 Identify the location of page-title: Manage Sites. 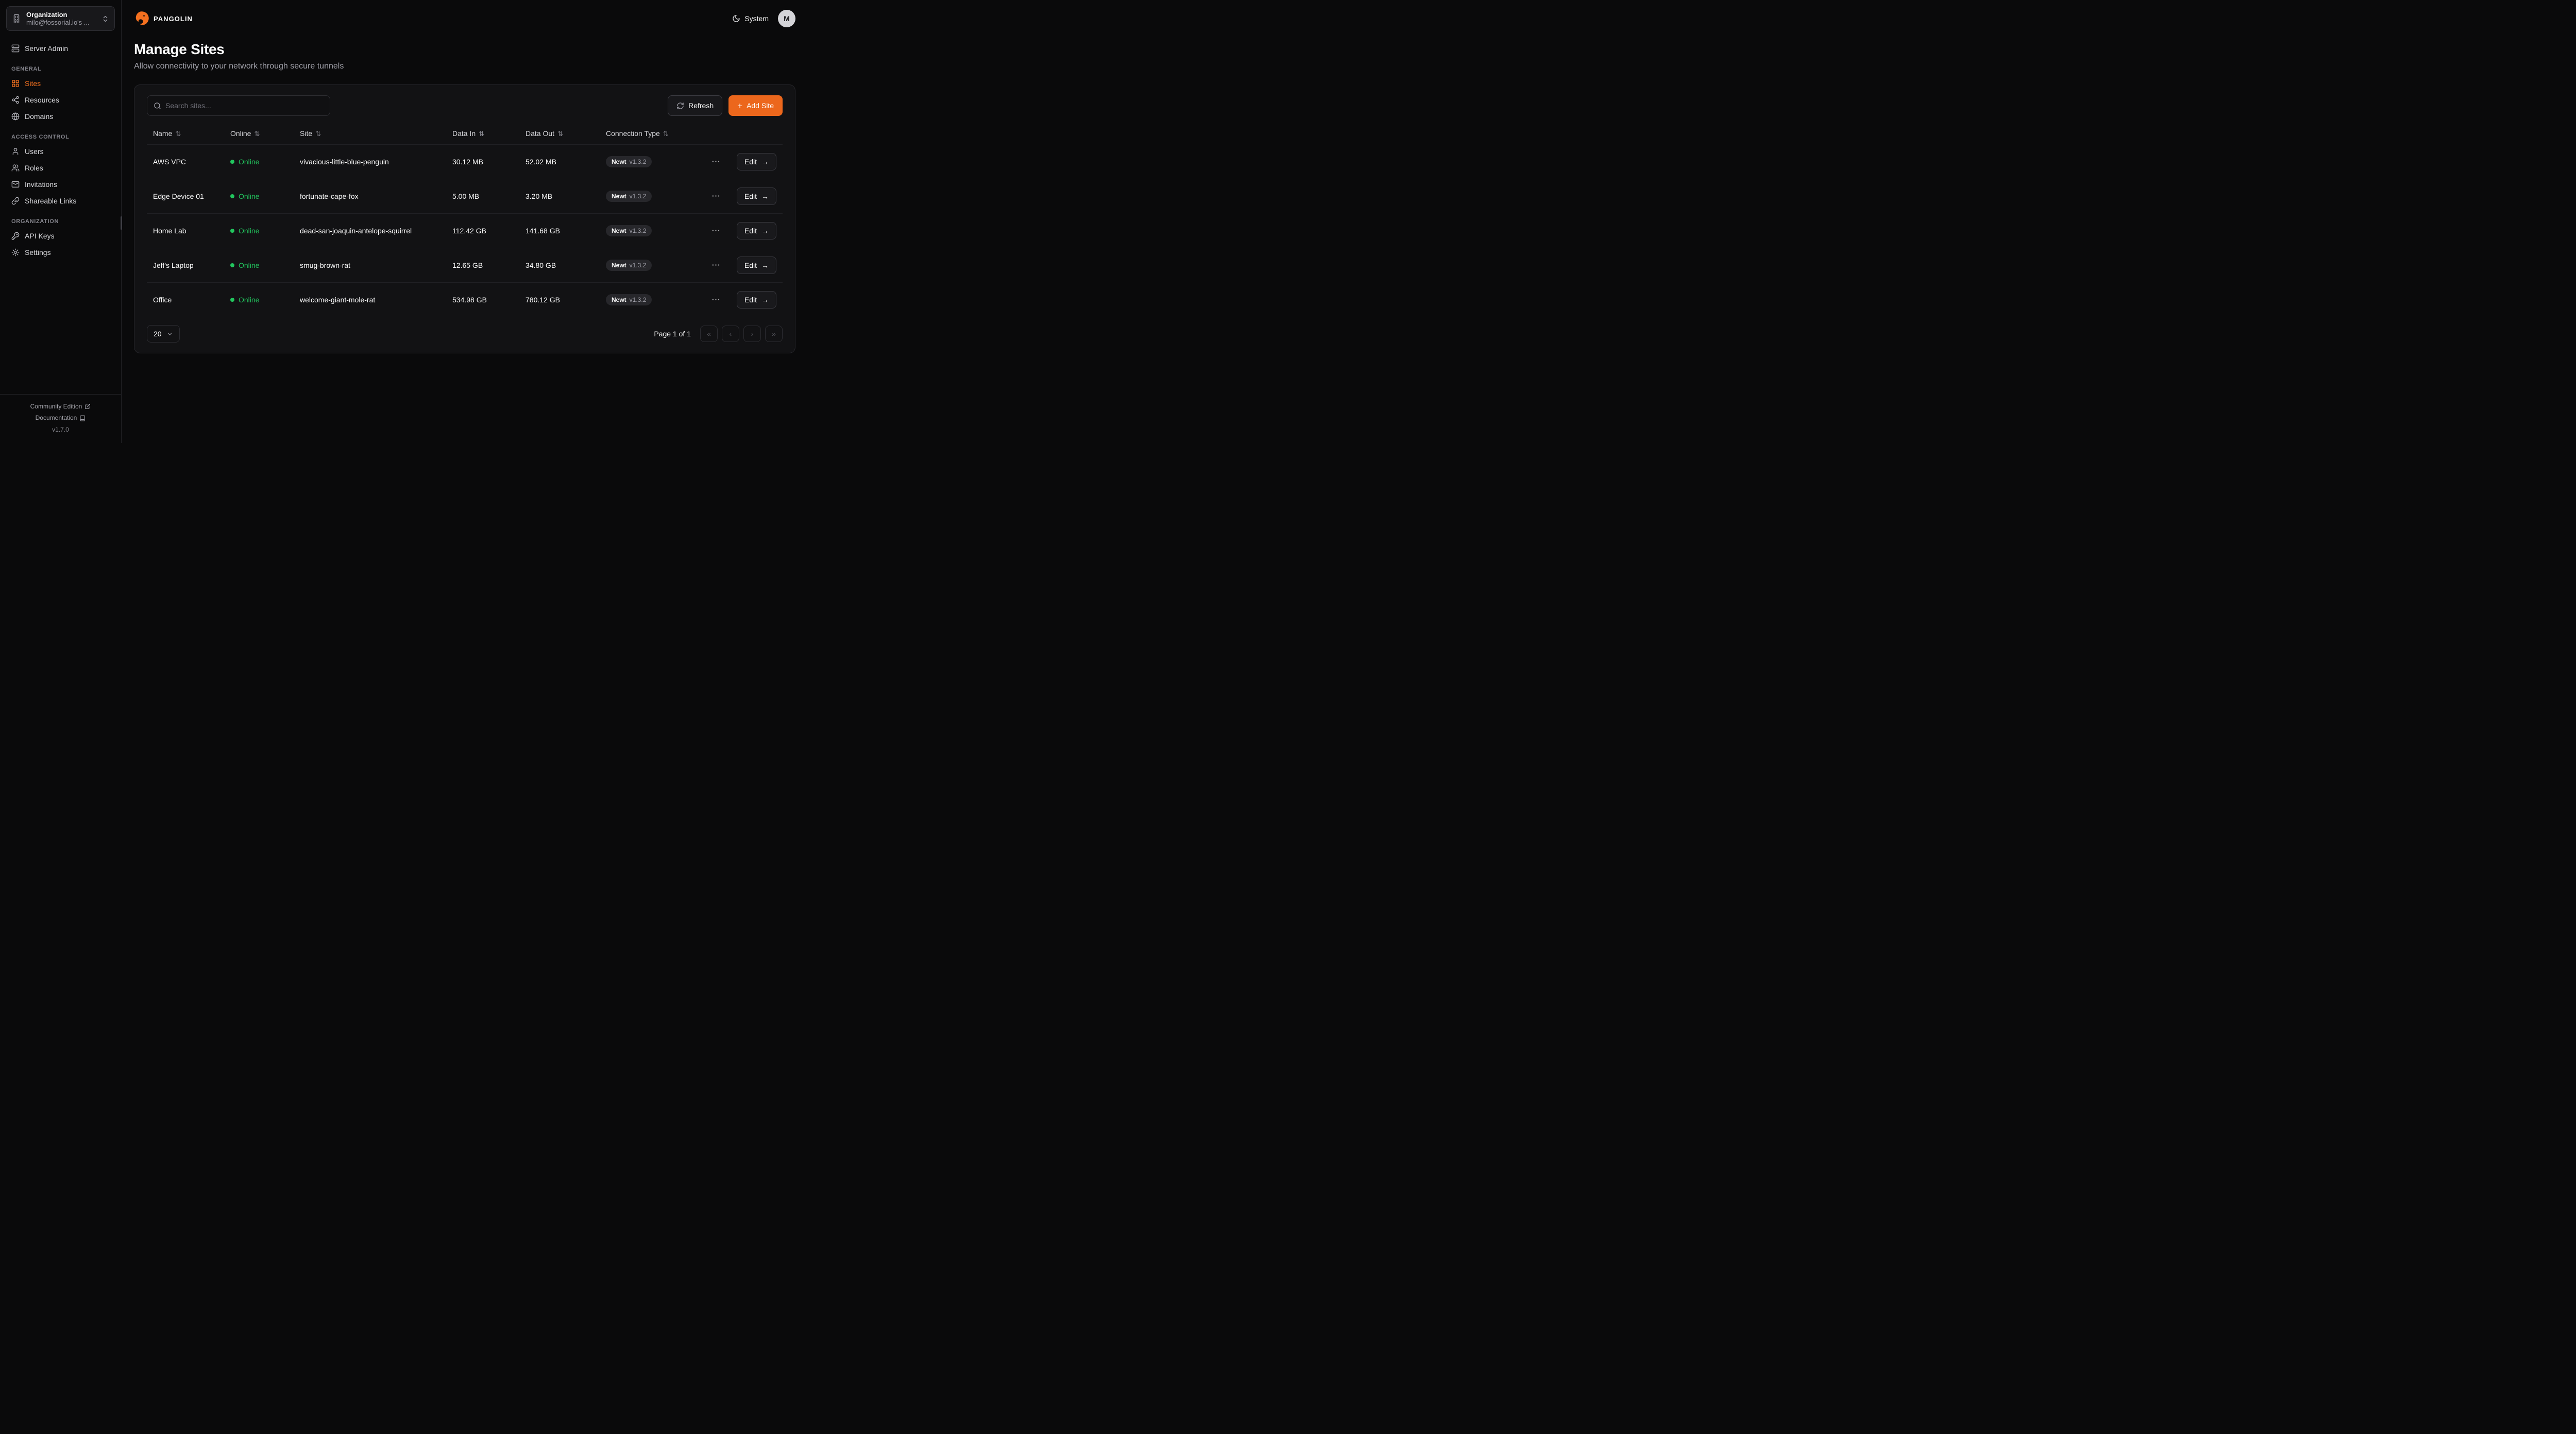
(180, 49).